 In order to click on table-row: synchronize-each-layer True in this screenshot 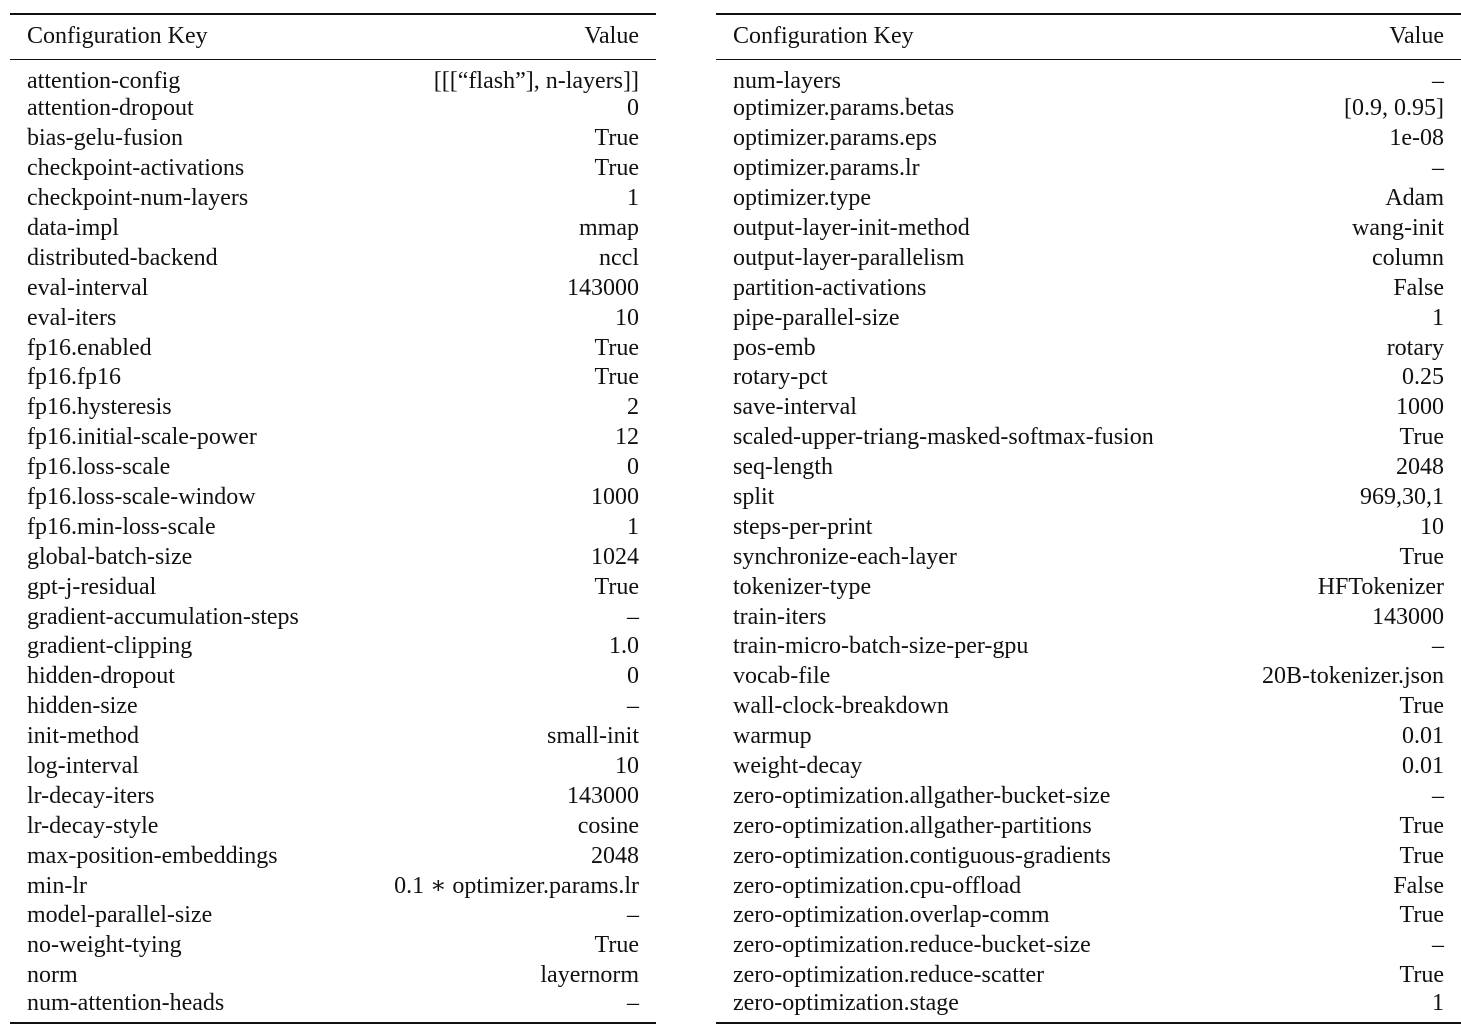, I will do `click(1088, 557)`.